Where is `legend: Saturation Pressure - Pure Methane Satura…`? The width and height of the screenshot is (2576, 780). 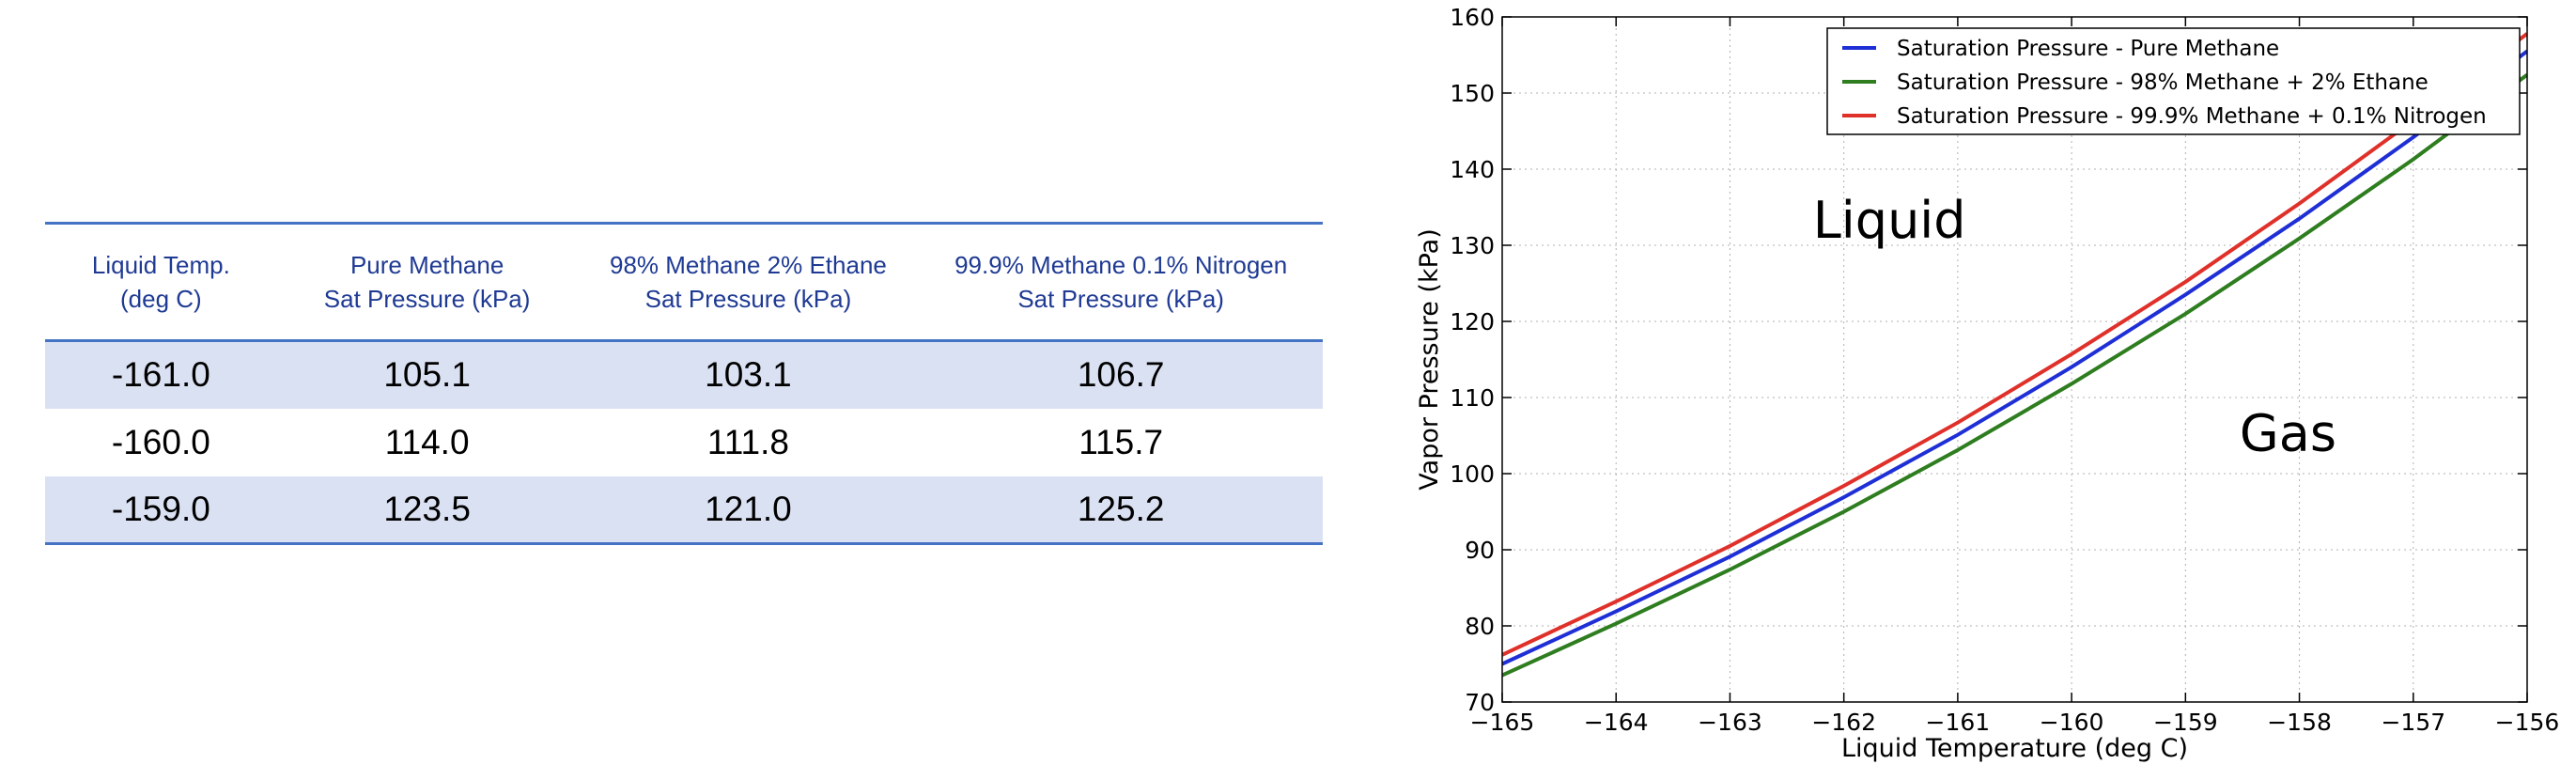
legend: Saturation Pressure - Pure Methane Satura… is located at coordinates (2173, 81).